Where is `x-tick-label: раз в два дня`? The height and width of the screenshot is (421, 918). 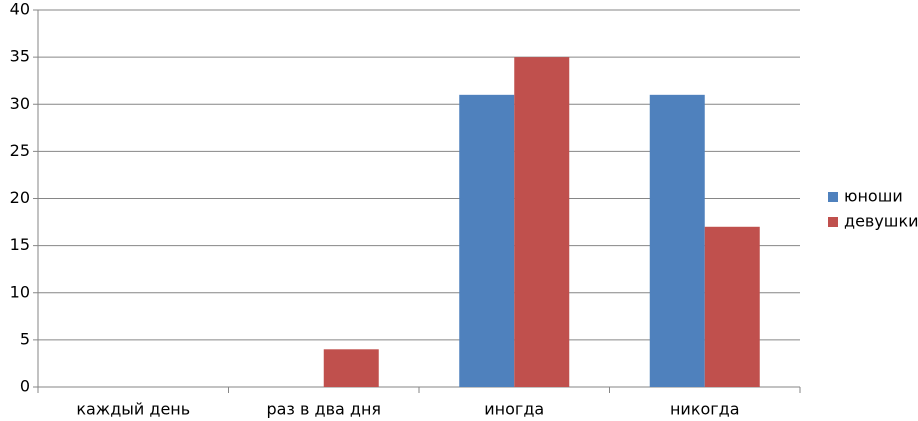 x-tick-label: раз в два дня is located at coordinates (323, 409).